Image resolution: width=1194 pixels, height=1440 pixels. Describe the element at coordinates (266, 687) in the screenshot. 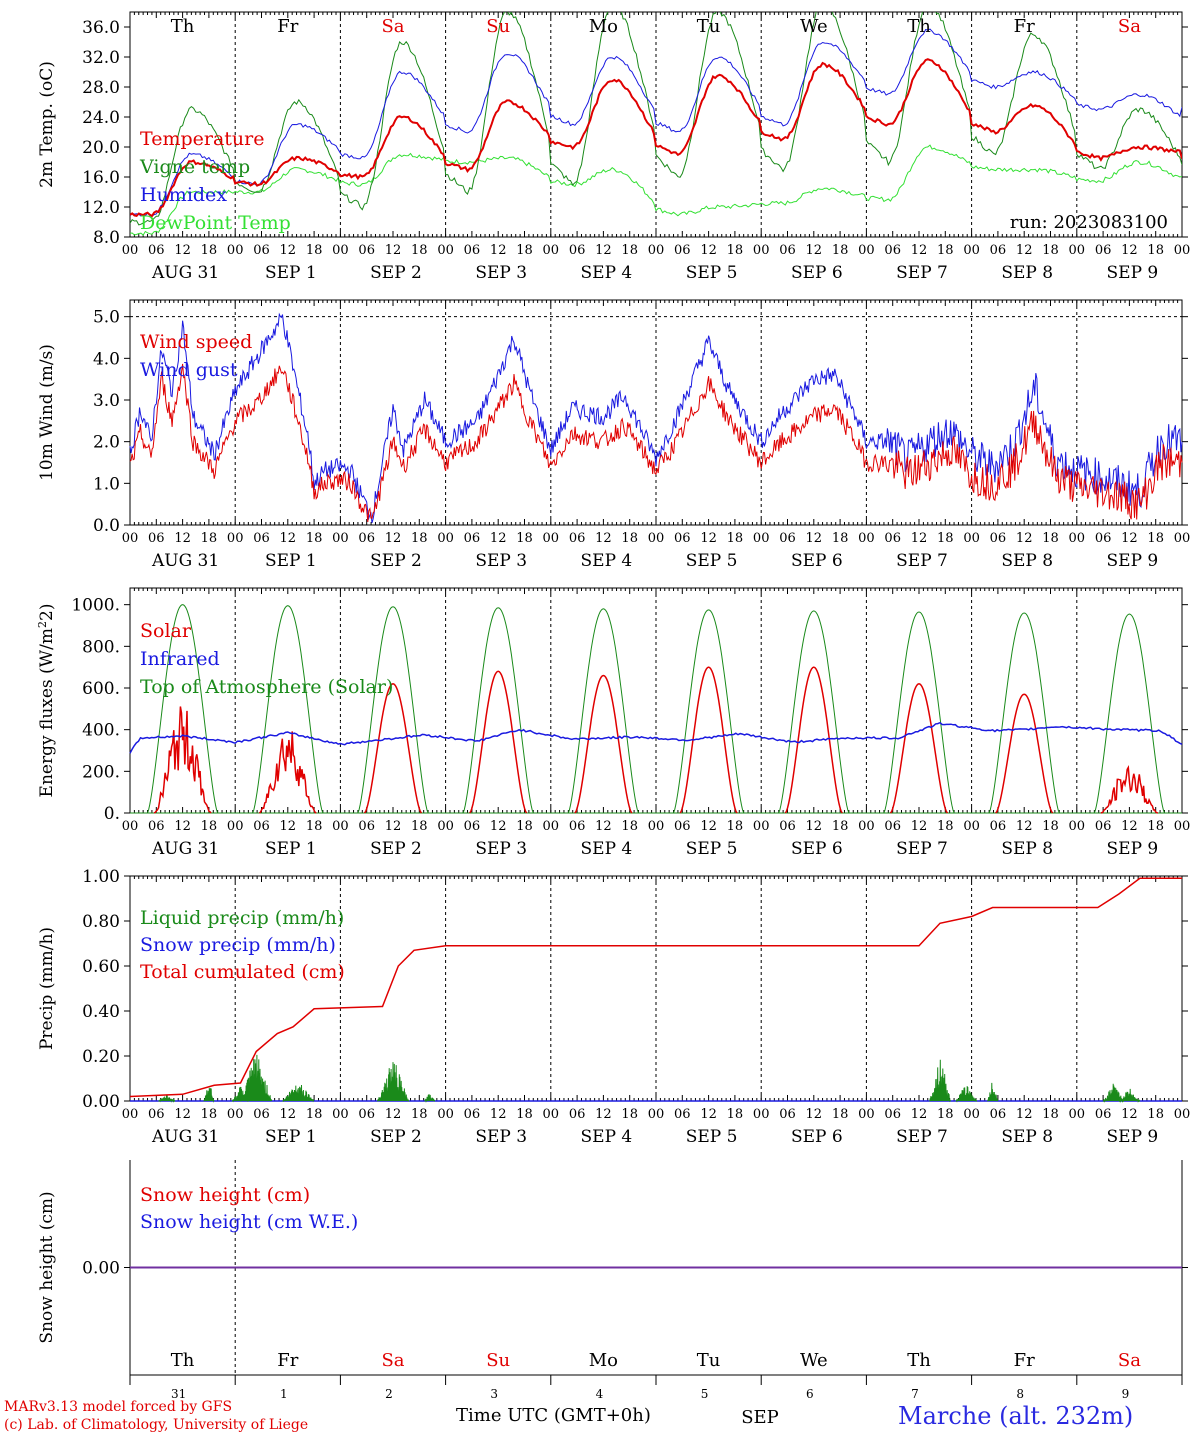

I see `legend-entry: Top of Atmosphere (Solar)` at that location.